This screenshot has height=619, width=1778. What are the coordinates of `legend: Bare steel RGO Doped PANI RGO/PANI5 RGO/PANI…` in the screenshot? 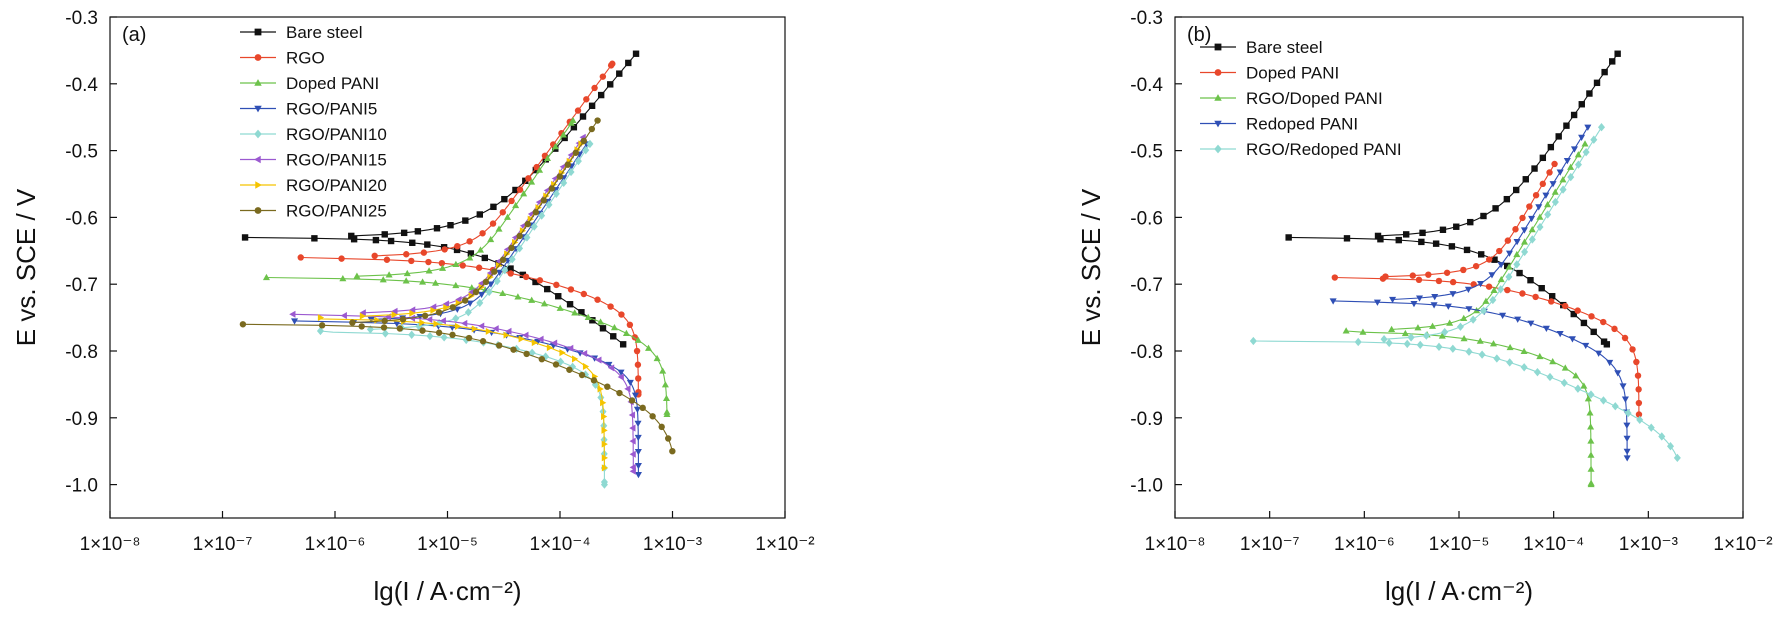 It's located at (313, 122).